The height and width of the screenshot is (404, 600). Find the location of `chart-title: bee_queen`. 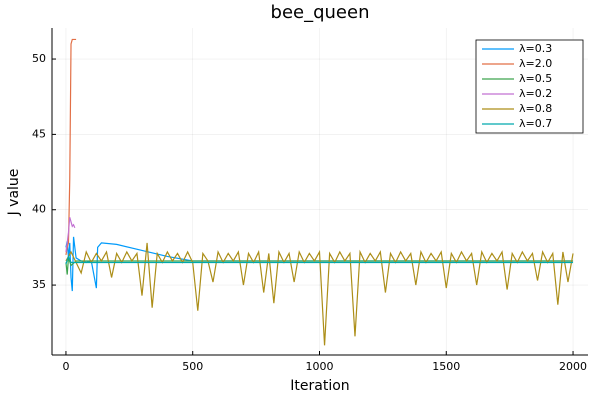

chart-title: bee_queen is located at coordinates (320, 12).